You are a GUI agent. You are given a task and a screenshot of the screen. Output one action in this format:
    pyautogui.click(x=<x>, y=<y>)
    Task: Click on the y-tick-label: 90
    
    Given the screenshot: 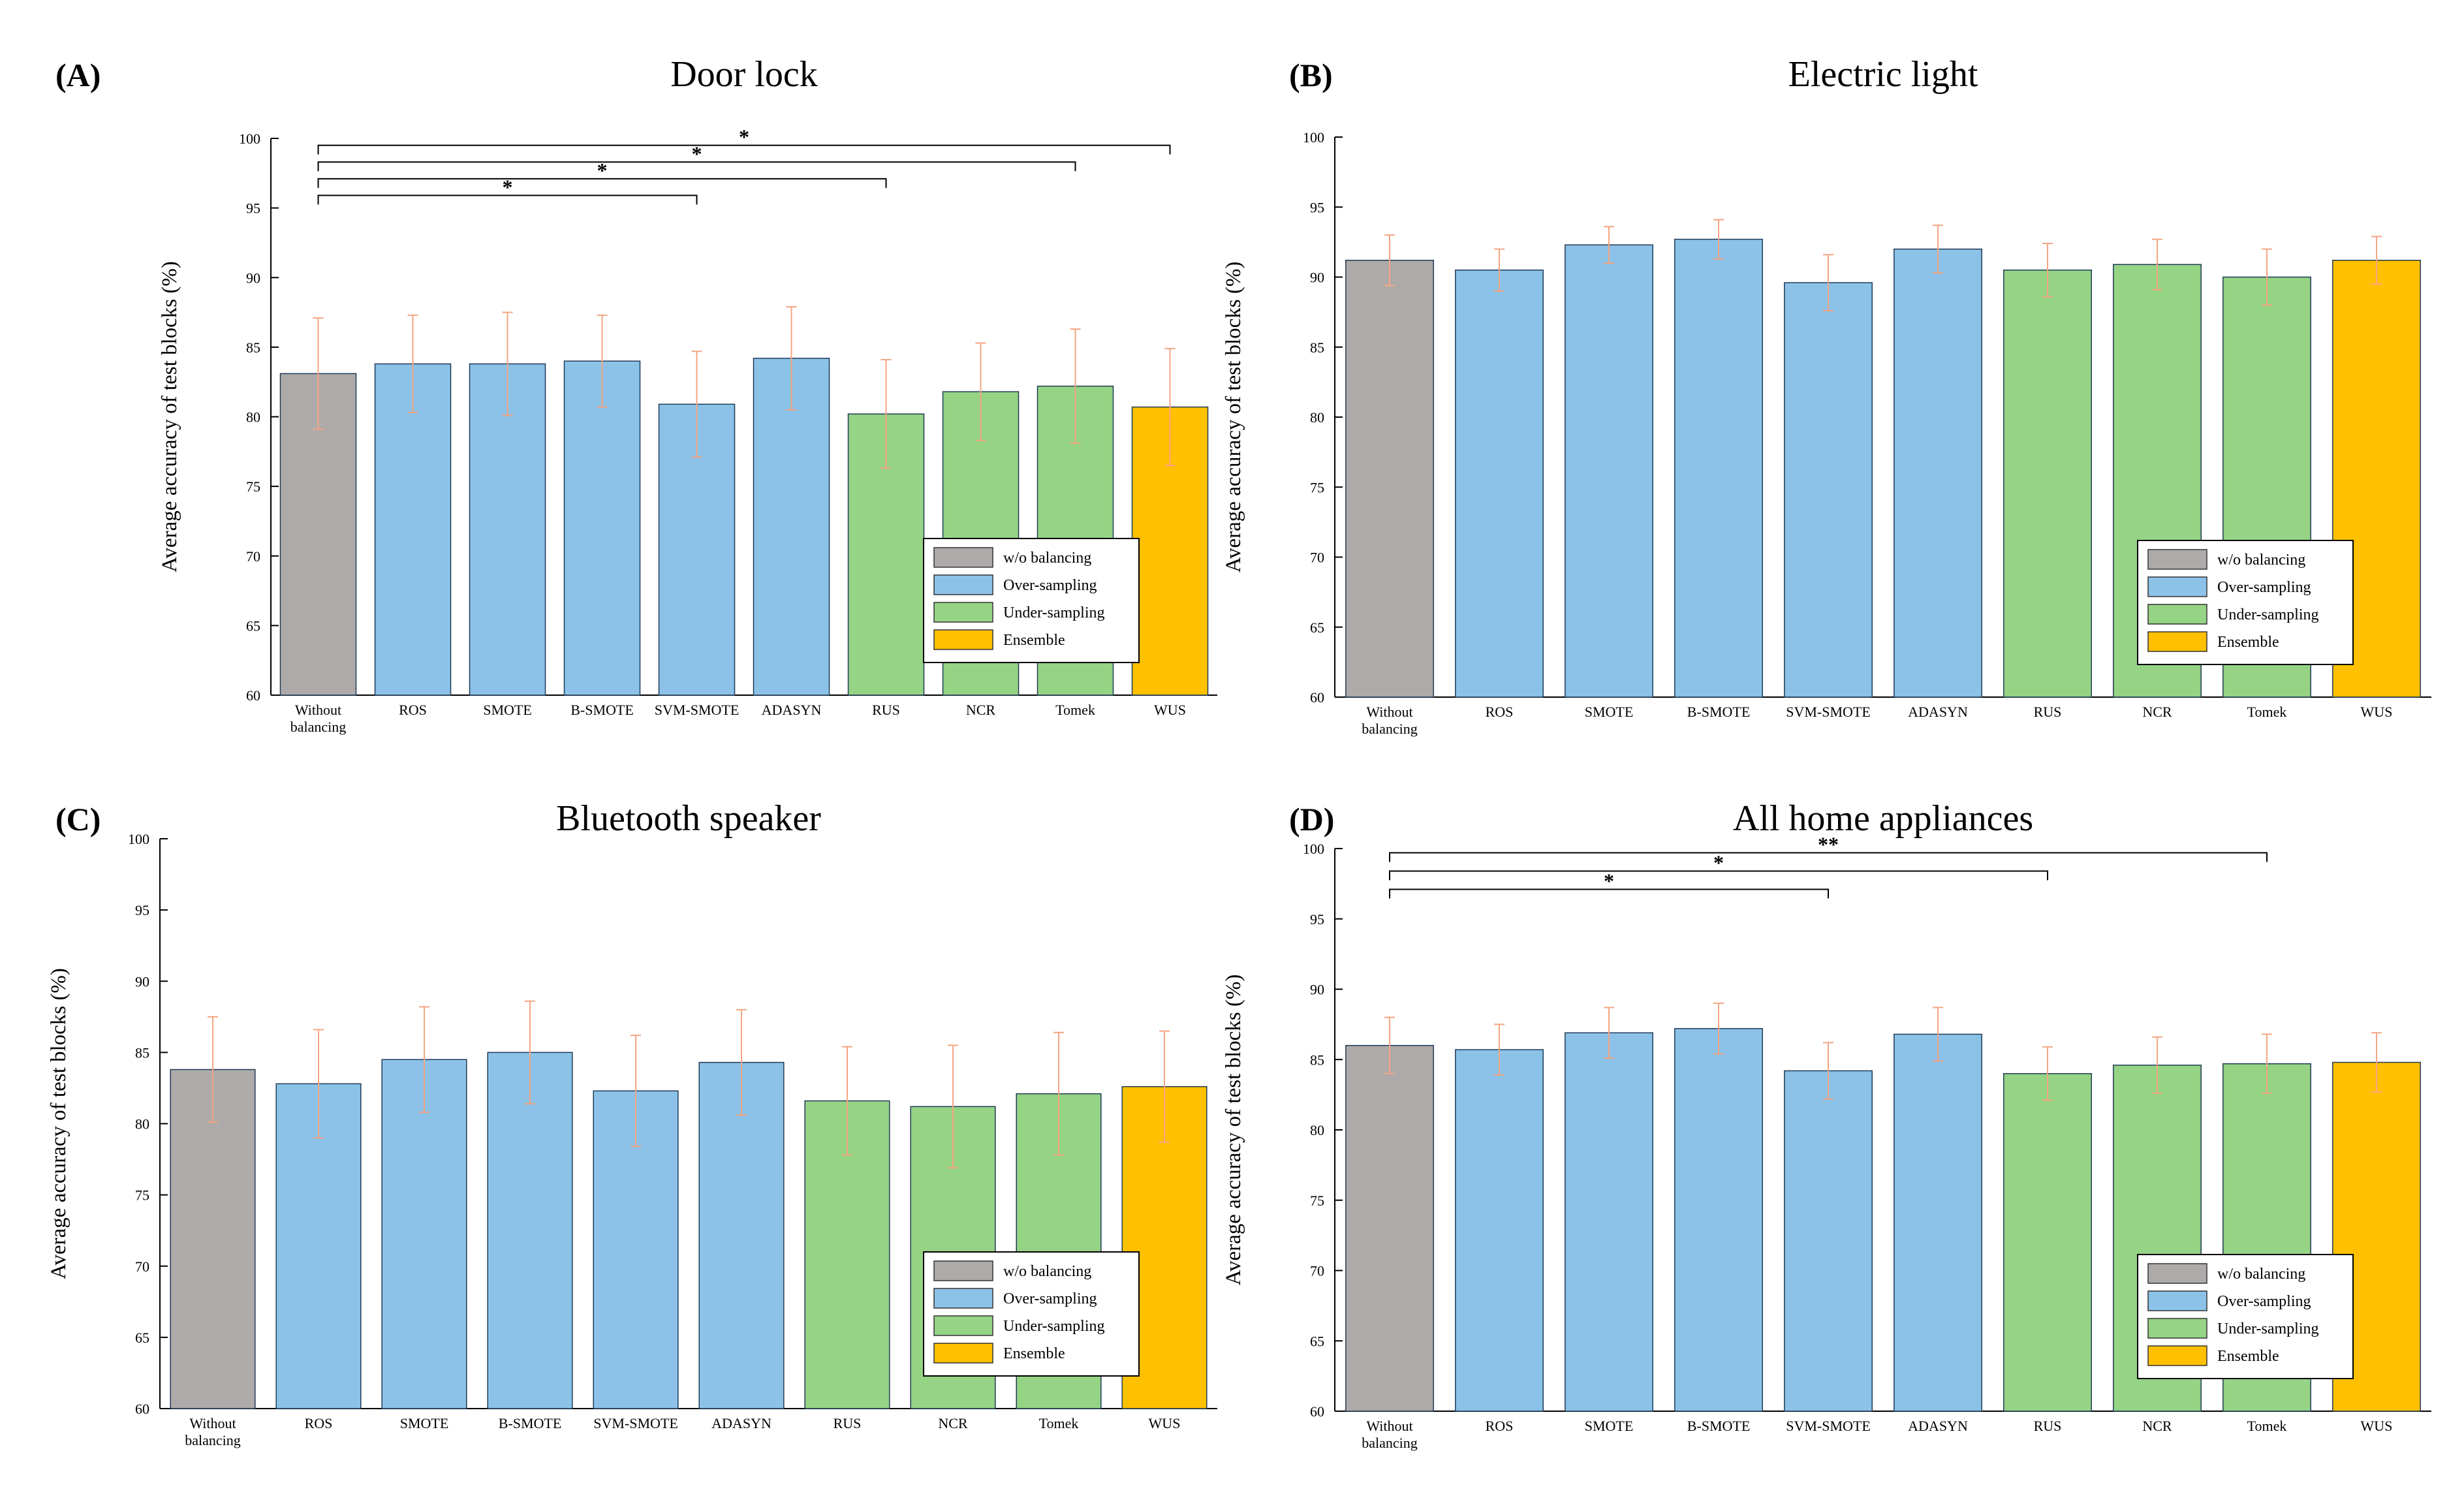 What is the action you would take?
    pyautogui.click(x=1317, y=278)
    